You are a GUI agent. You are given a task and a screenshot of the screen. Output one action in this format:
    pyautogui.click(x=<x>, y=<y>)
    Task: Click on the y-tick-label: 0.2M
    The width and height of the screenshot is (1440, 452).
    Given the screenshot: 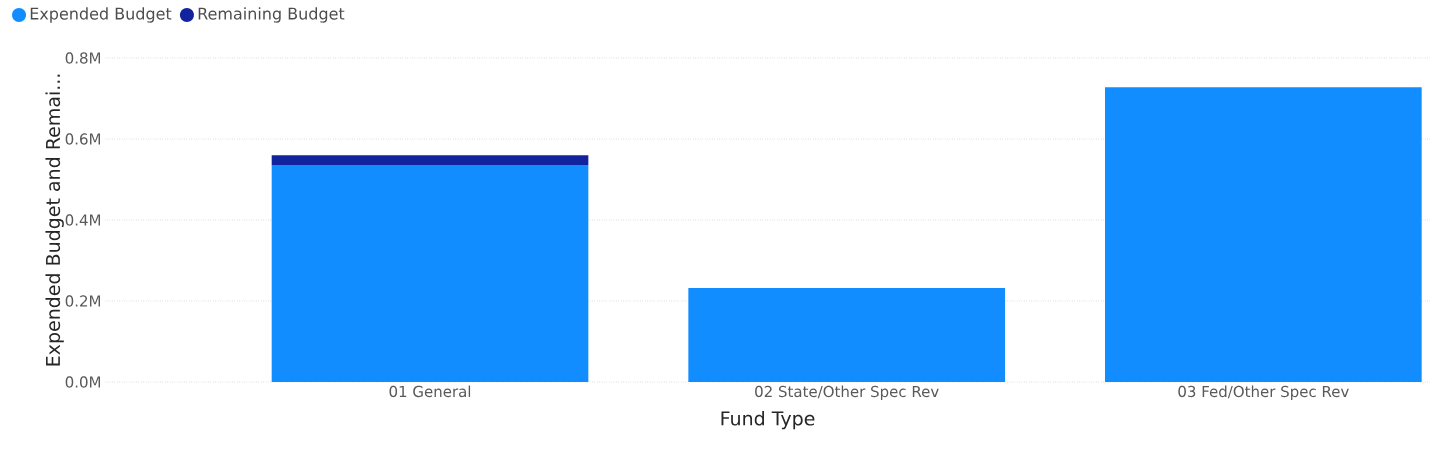 What is the action you would take?
    pyautogui.click(x=82, y=301)
    